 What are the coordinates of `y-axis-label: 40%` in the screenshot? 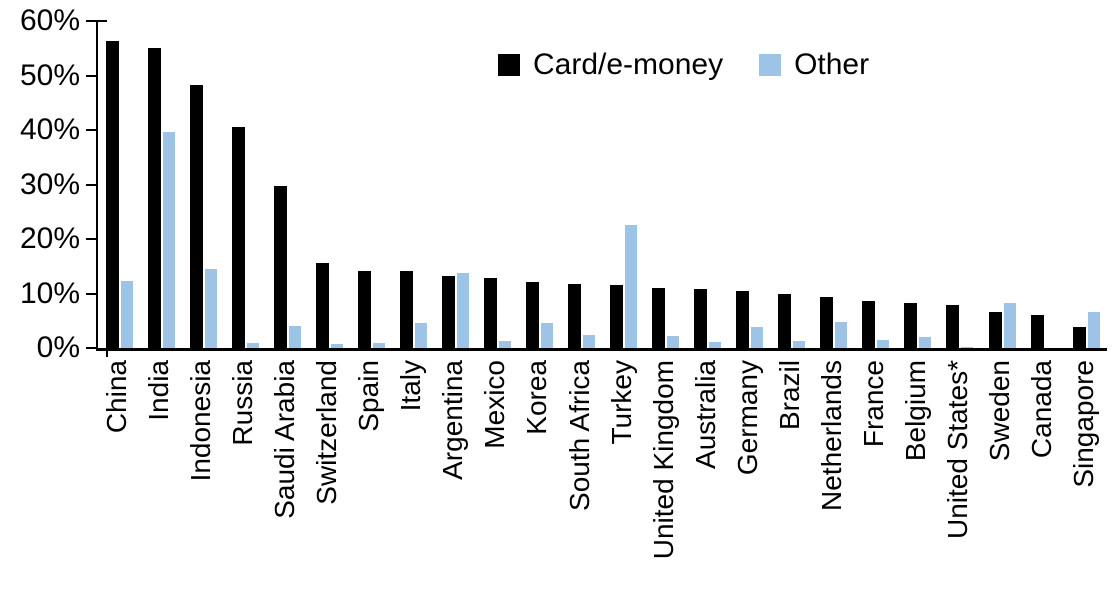 It's located at (49, 129).